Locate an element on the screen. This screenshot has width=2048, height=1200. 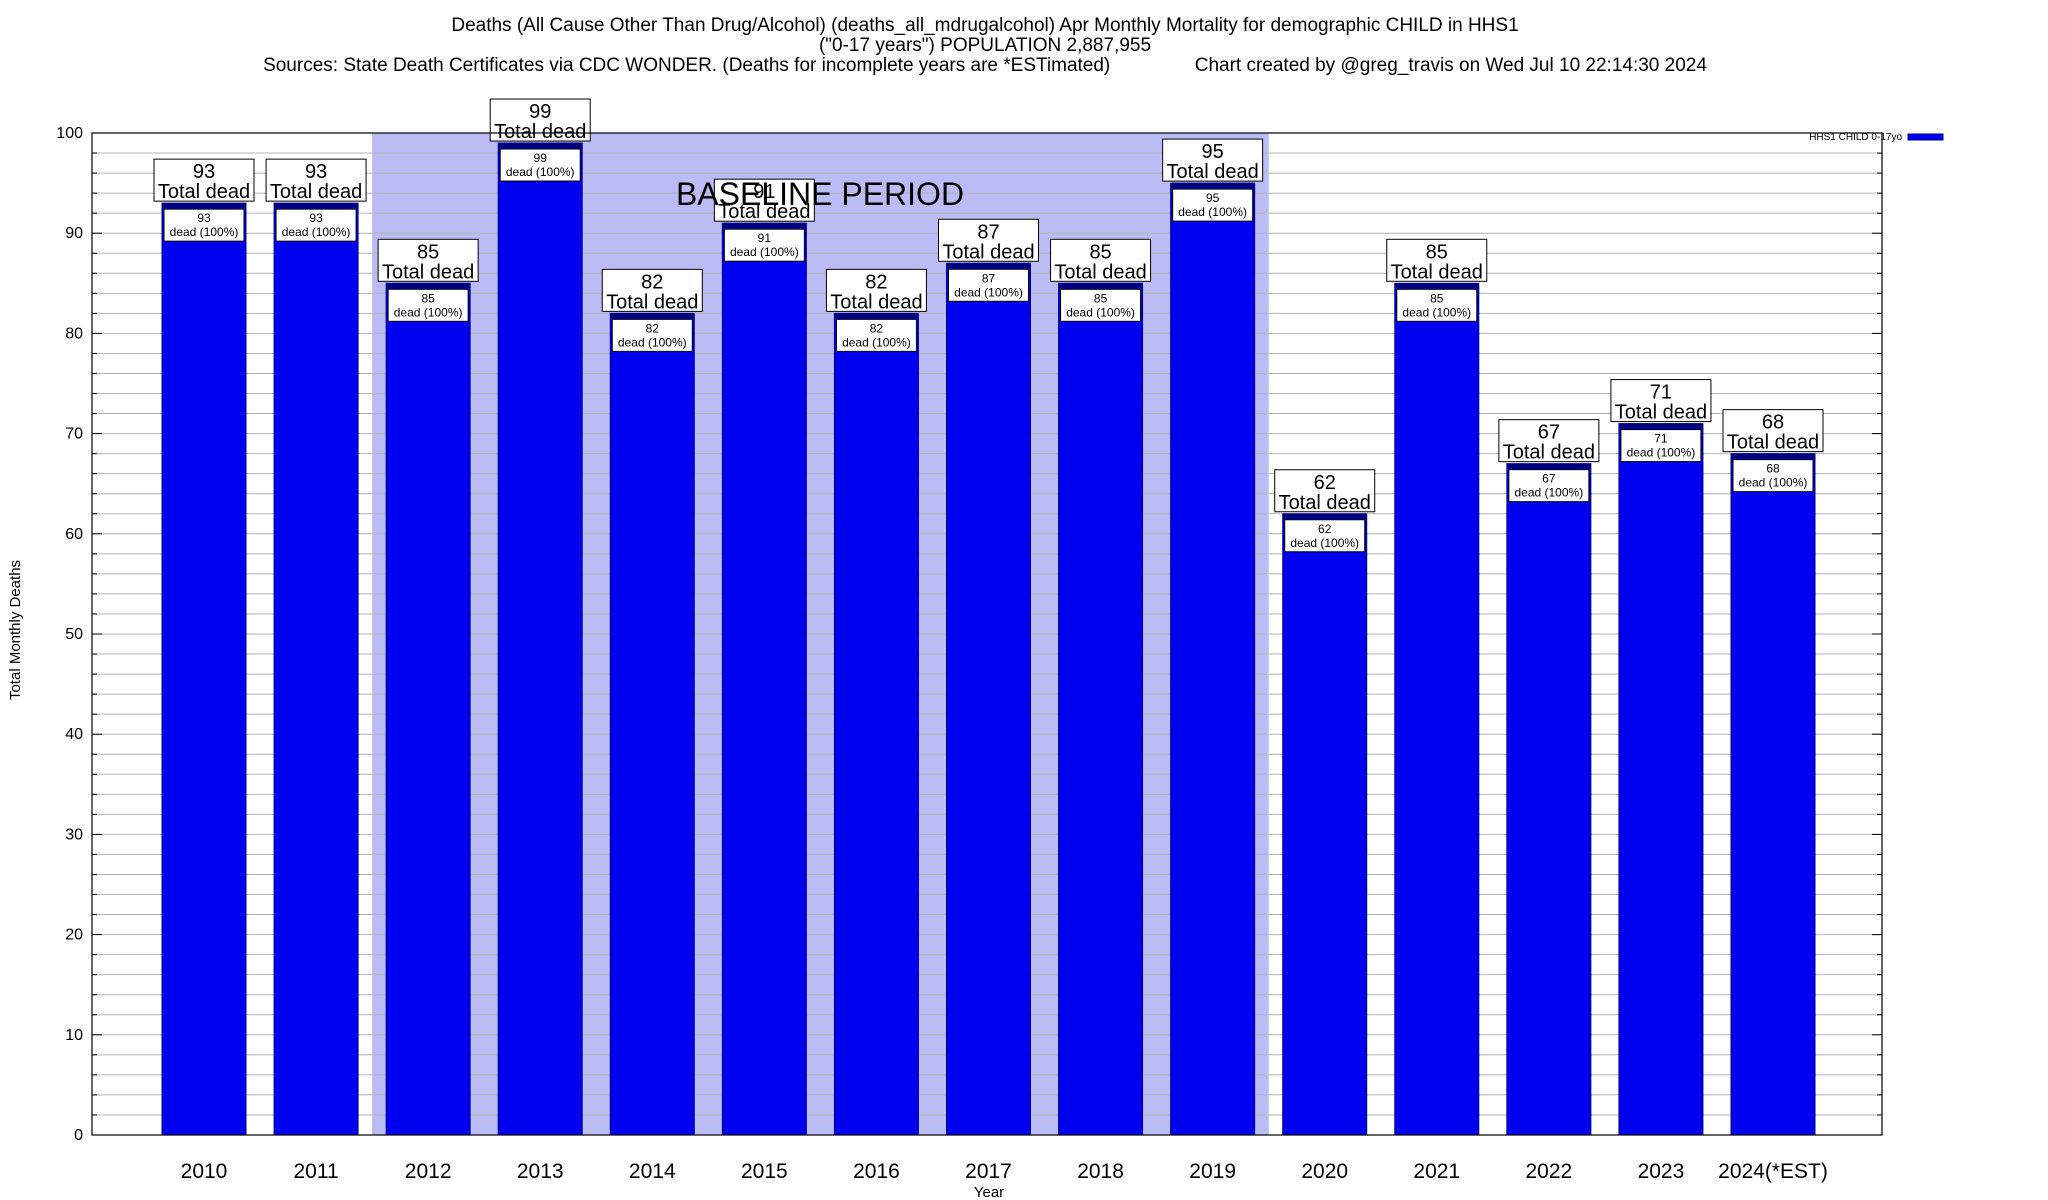
inner-label-box-2021 is located at coordinates (1437, 305).